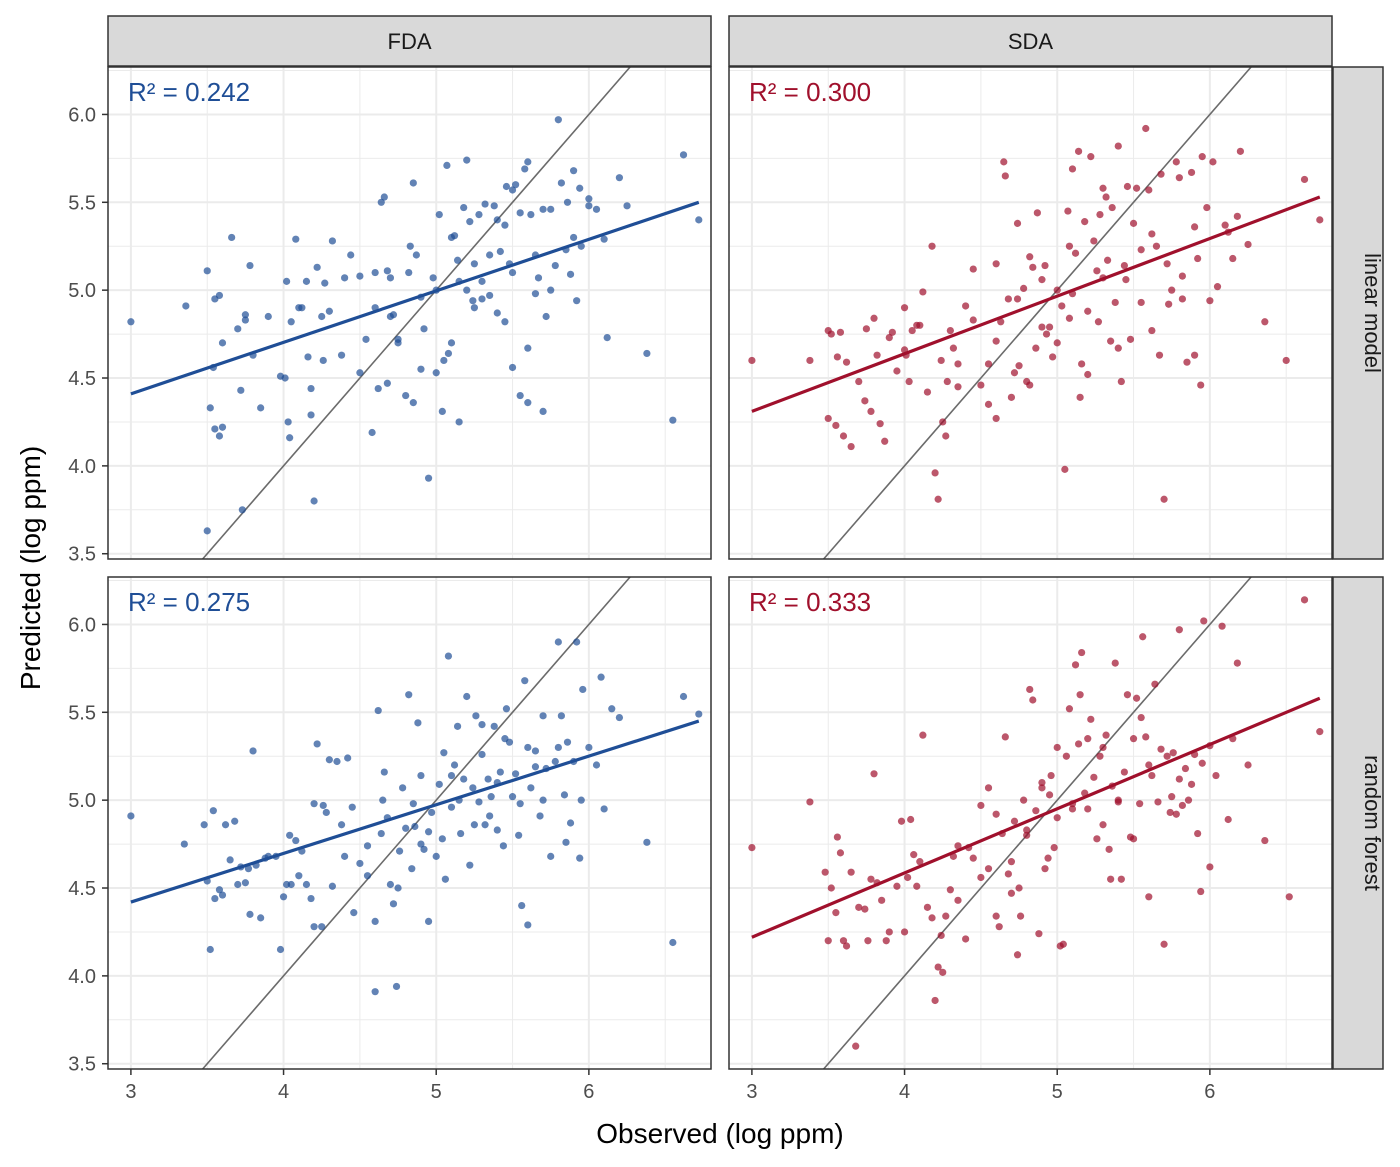 Image resolution: width=1400 pixels, height=1167 pixels. I want to click on x-tick-label: 6, so click(1209, 1092).